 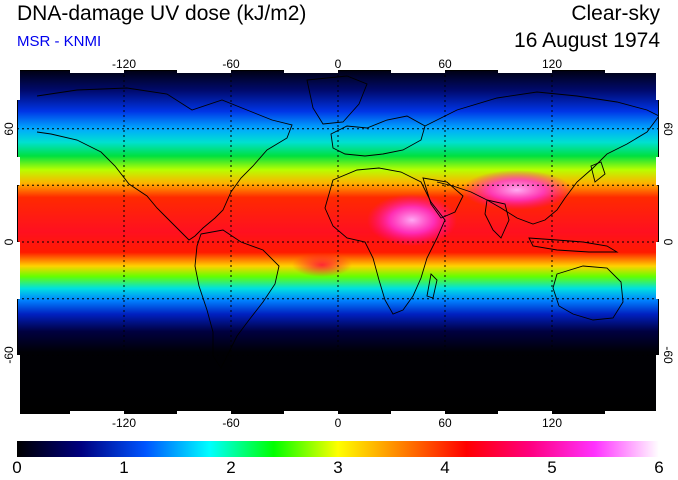 What do you see at coordinates (124, 423) in the screenshot?
I see `lon-tick-bottom: -120` at bounding box center [124, 423].